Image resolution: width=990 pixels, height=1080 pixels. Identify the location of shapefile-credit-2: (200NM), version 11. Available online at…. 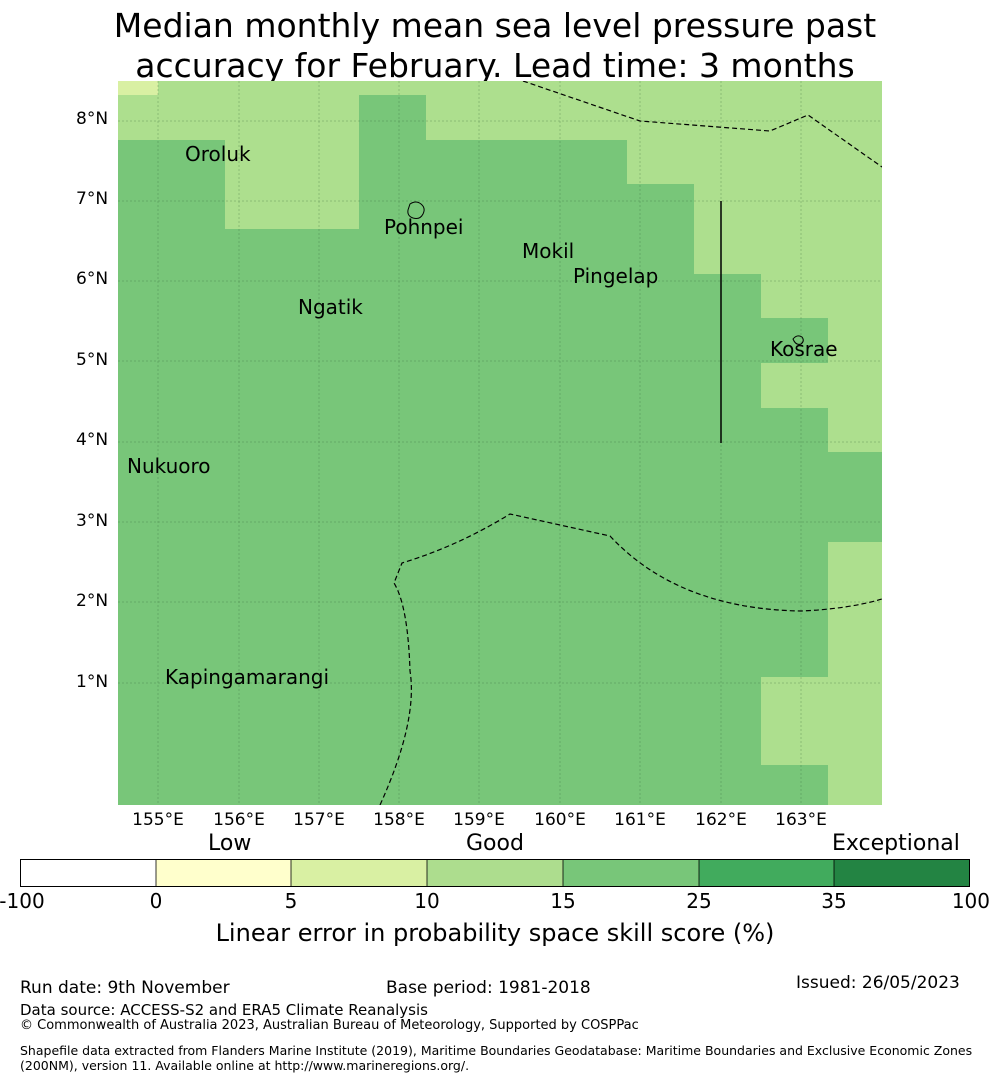
(245, 1065).